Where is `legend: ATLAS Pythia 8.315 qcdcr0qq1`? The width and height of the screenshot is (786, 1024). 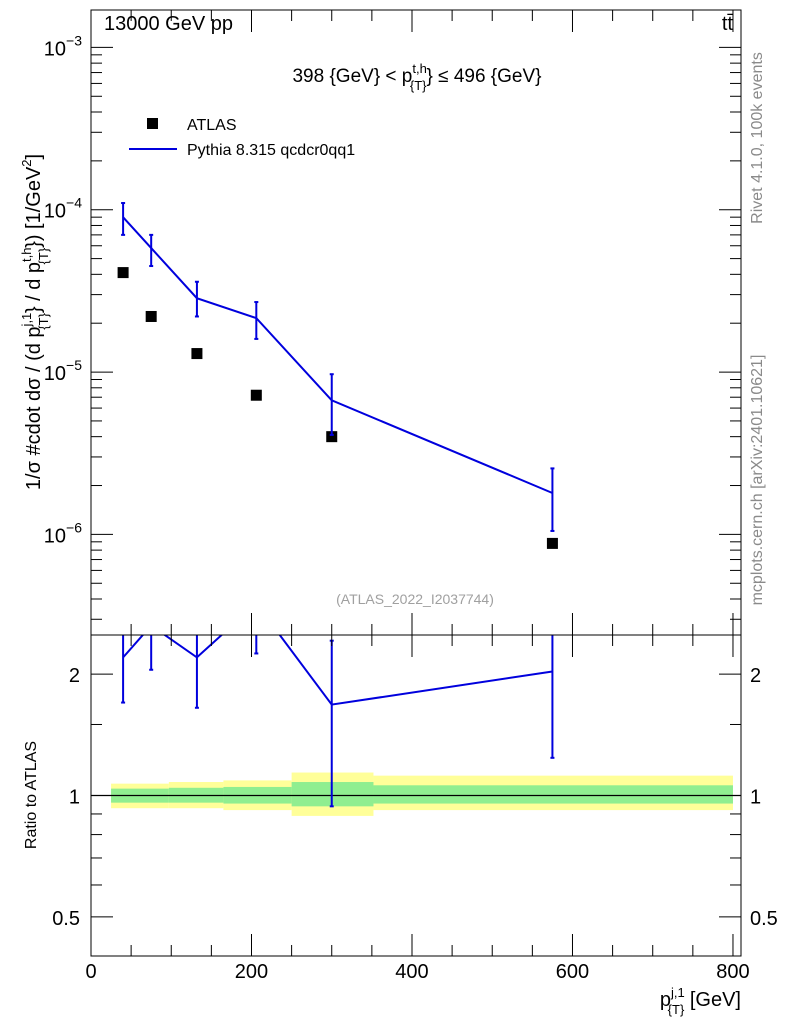 legend: ATLAS Pythia 8.315 qcdcr0qq1 is located at coordinates (242, 138).